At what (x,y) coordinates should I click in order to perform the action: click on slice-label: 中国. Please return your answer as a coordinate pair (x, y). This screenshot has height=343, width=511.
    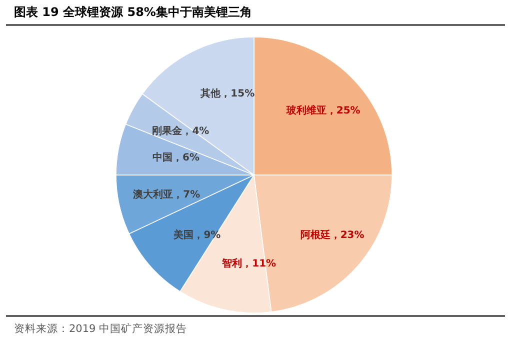
    Looking at the image, I should click on (162, 158).